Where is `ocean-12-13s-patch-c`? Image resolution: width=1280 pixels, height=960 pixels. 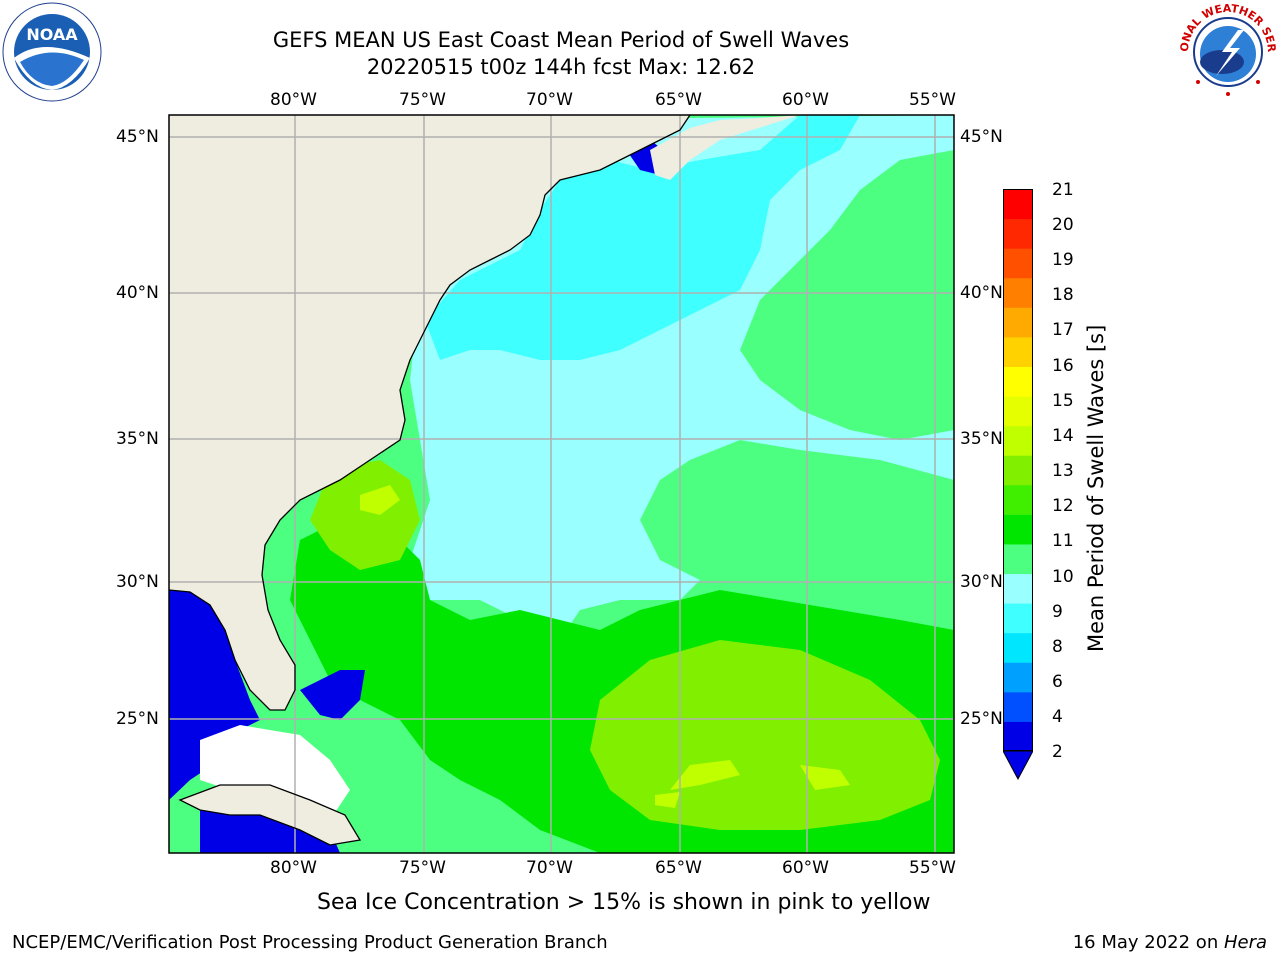
ocean-12-13s-patch-c is located at coordinates (380, 500).